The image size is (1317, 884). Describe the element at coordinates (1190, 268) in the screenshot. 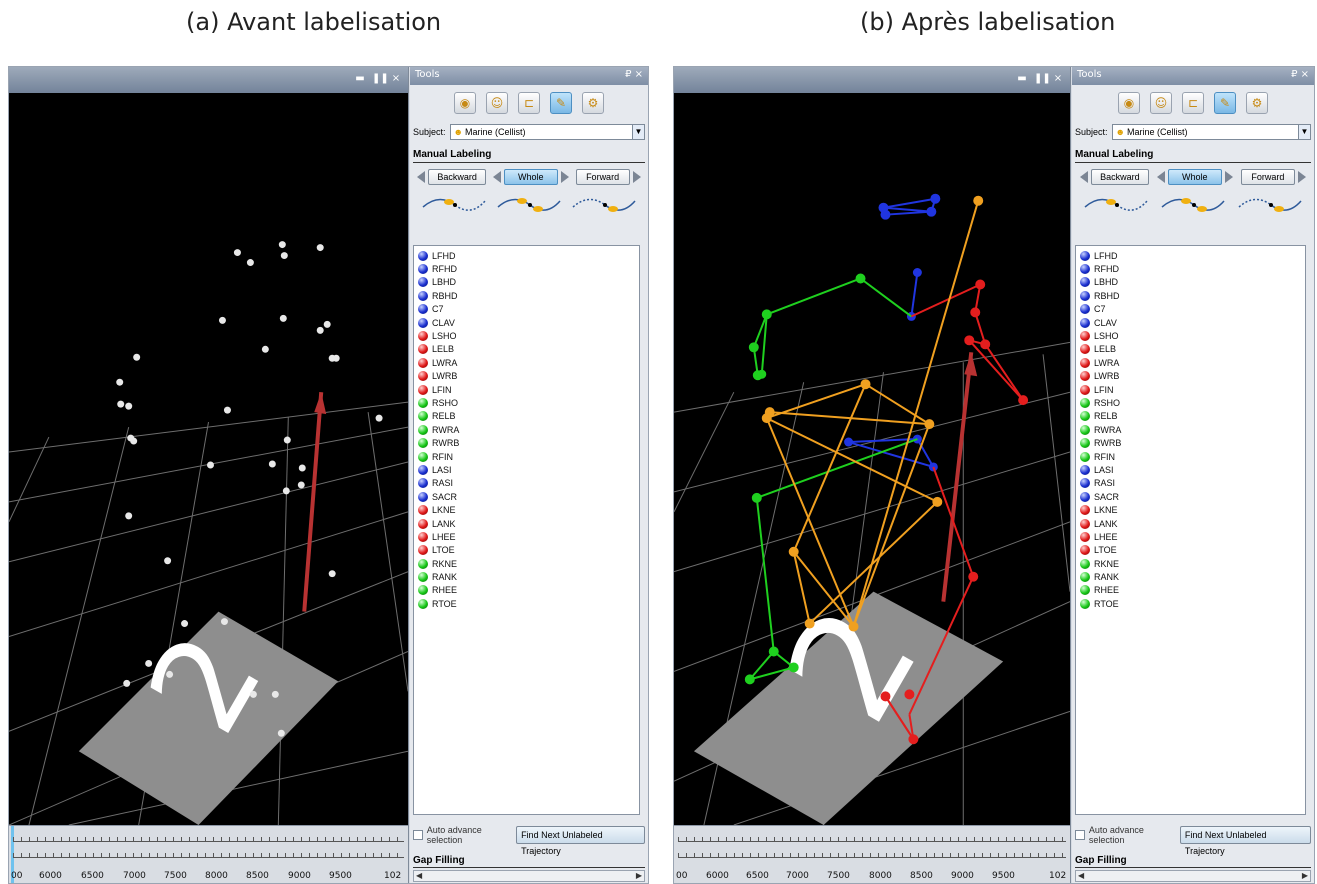

I see `marker-item: RFHD` at that location.